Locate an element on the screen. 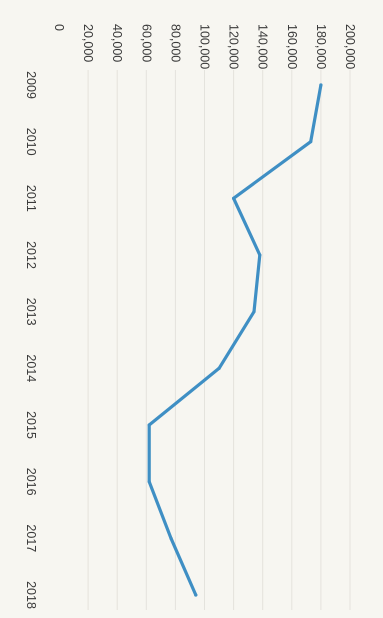 The image size is (383, 618). category-tick-label: 2014 is located at coordinates (31, 368).